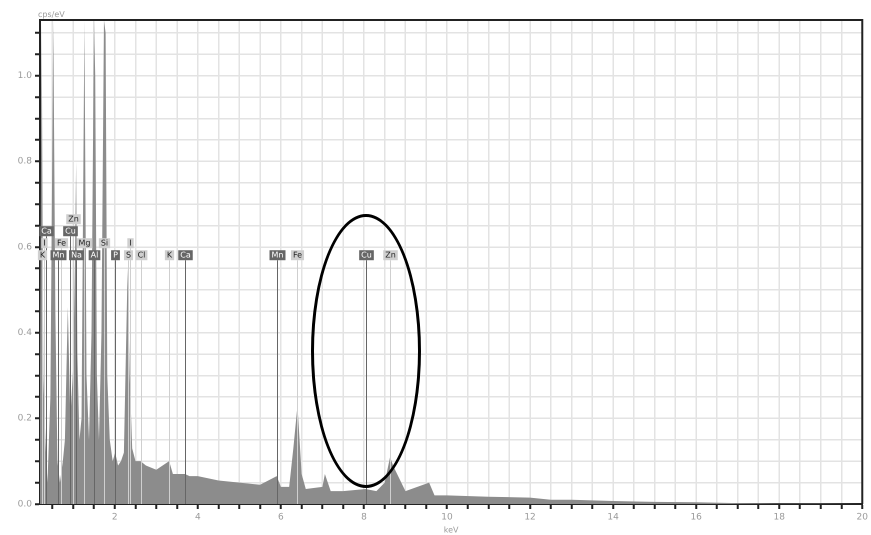  Describe the element at coordinates (76, 255) in the screenshot. I see `ref-line-label: Na` at that location.